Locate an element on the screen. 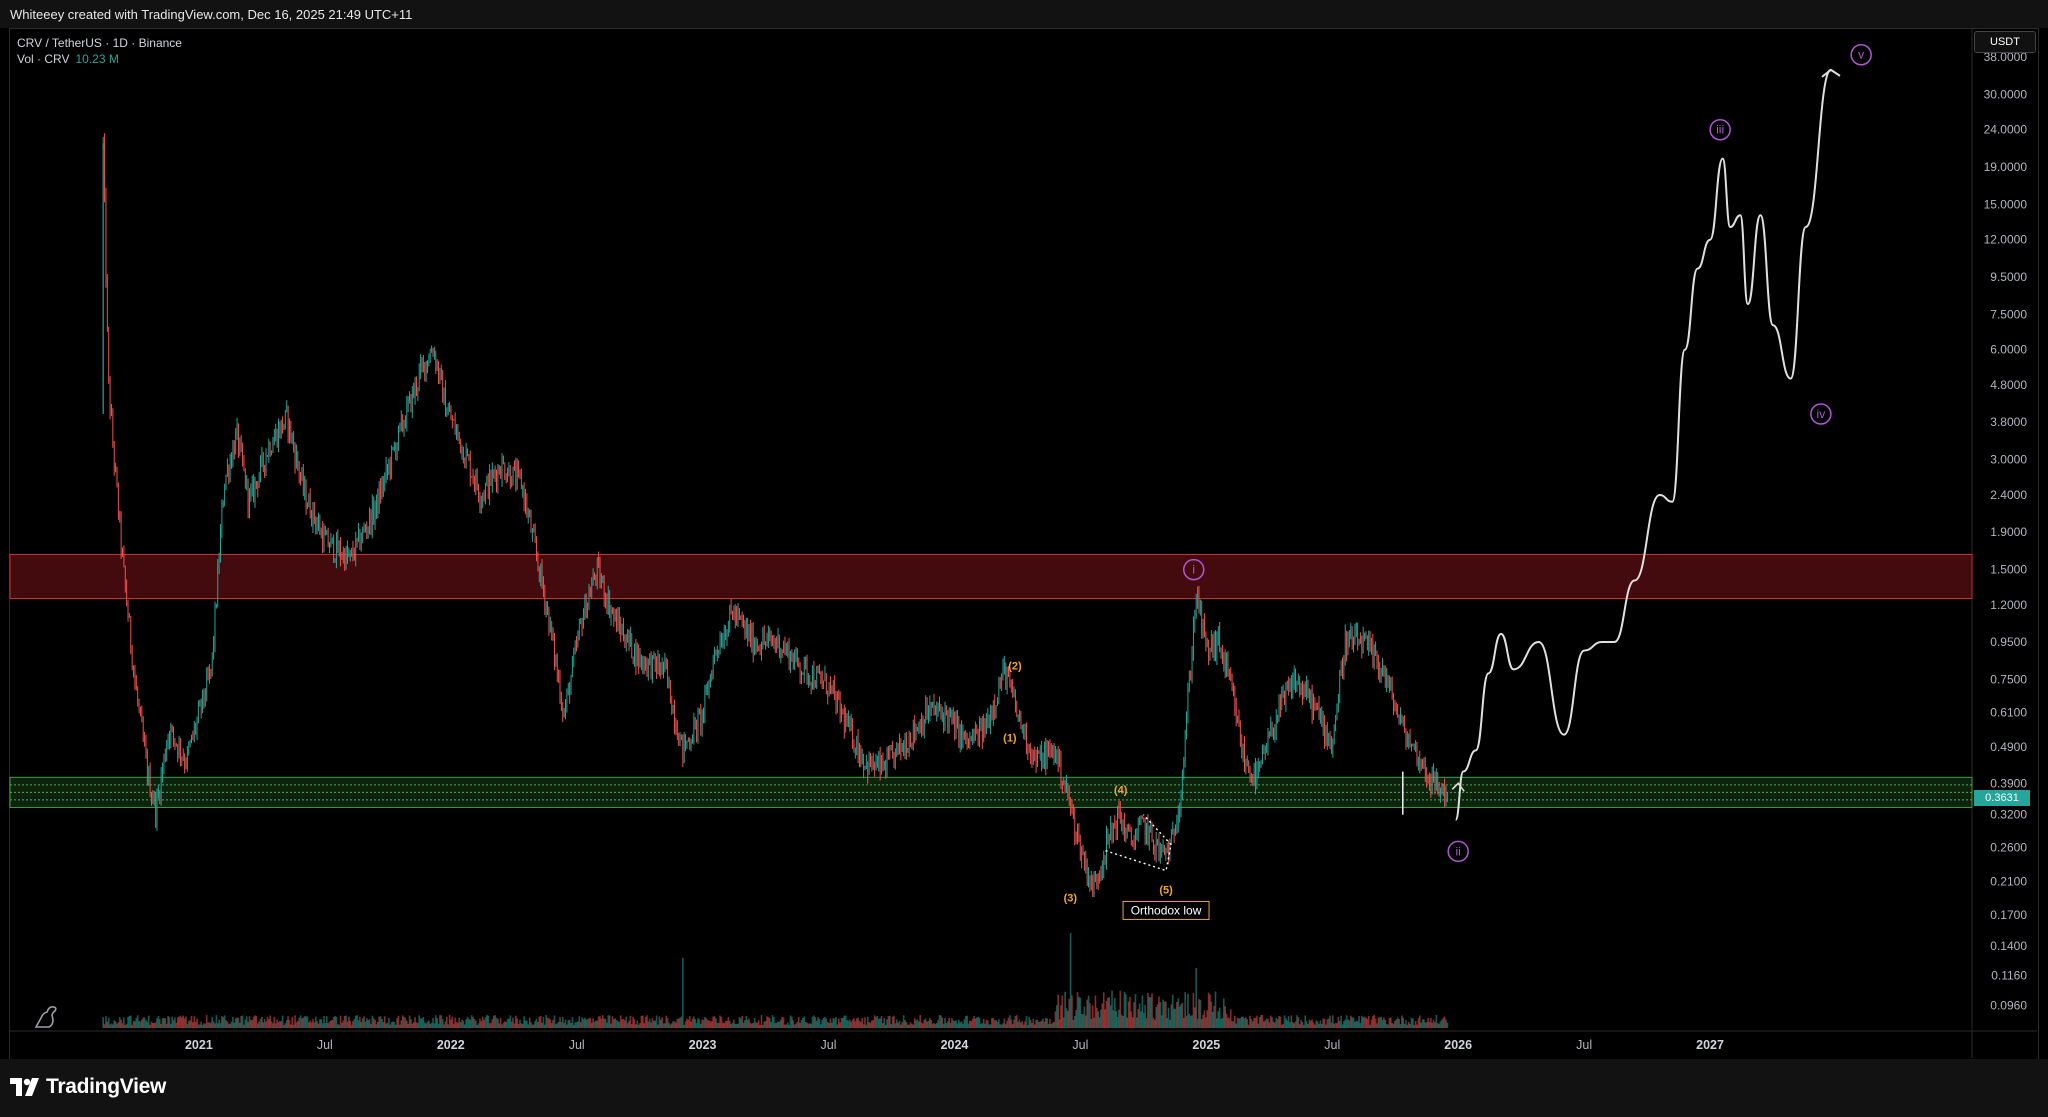 This screenshot has height=1117, width=2048. subwave-label: (2) is located at coordinates (1015, 666).